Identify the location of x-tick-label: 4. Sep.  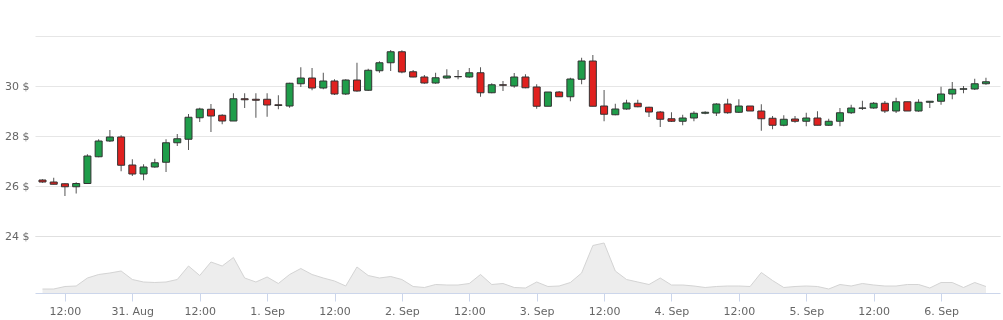
(672, 311).